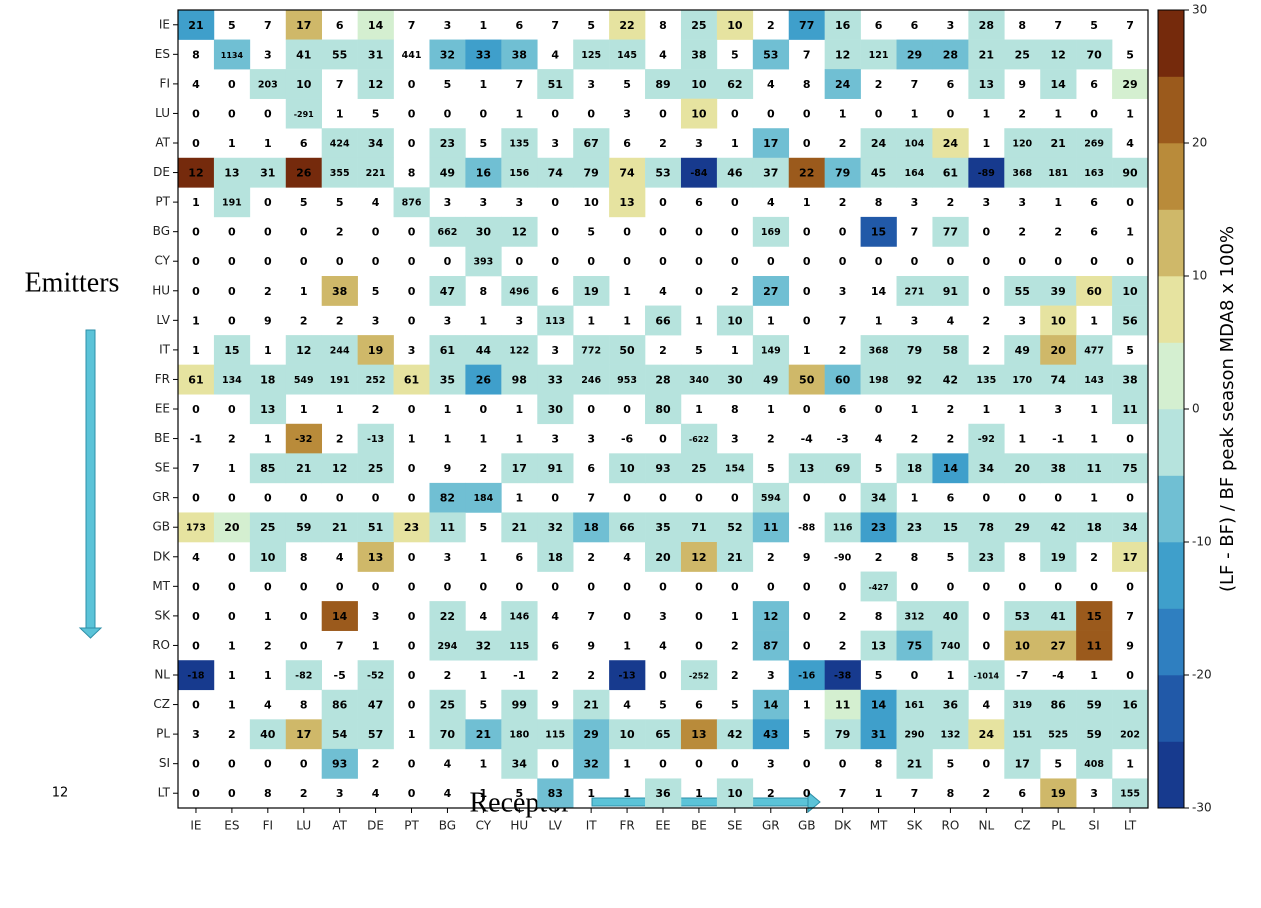 This screenshot has width=1261, height=908. What do you see at coordinates (555, 468) in the screenshot?
I see `cell-label: 91` at bounding box center [555, 468].